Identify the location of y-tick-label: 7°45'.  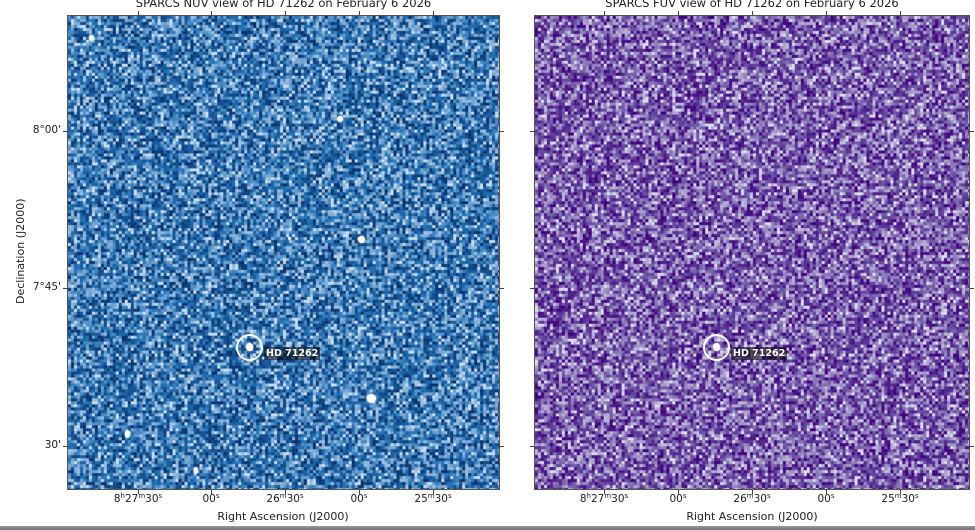
(46, 287).